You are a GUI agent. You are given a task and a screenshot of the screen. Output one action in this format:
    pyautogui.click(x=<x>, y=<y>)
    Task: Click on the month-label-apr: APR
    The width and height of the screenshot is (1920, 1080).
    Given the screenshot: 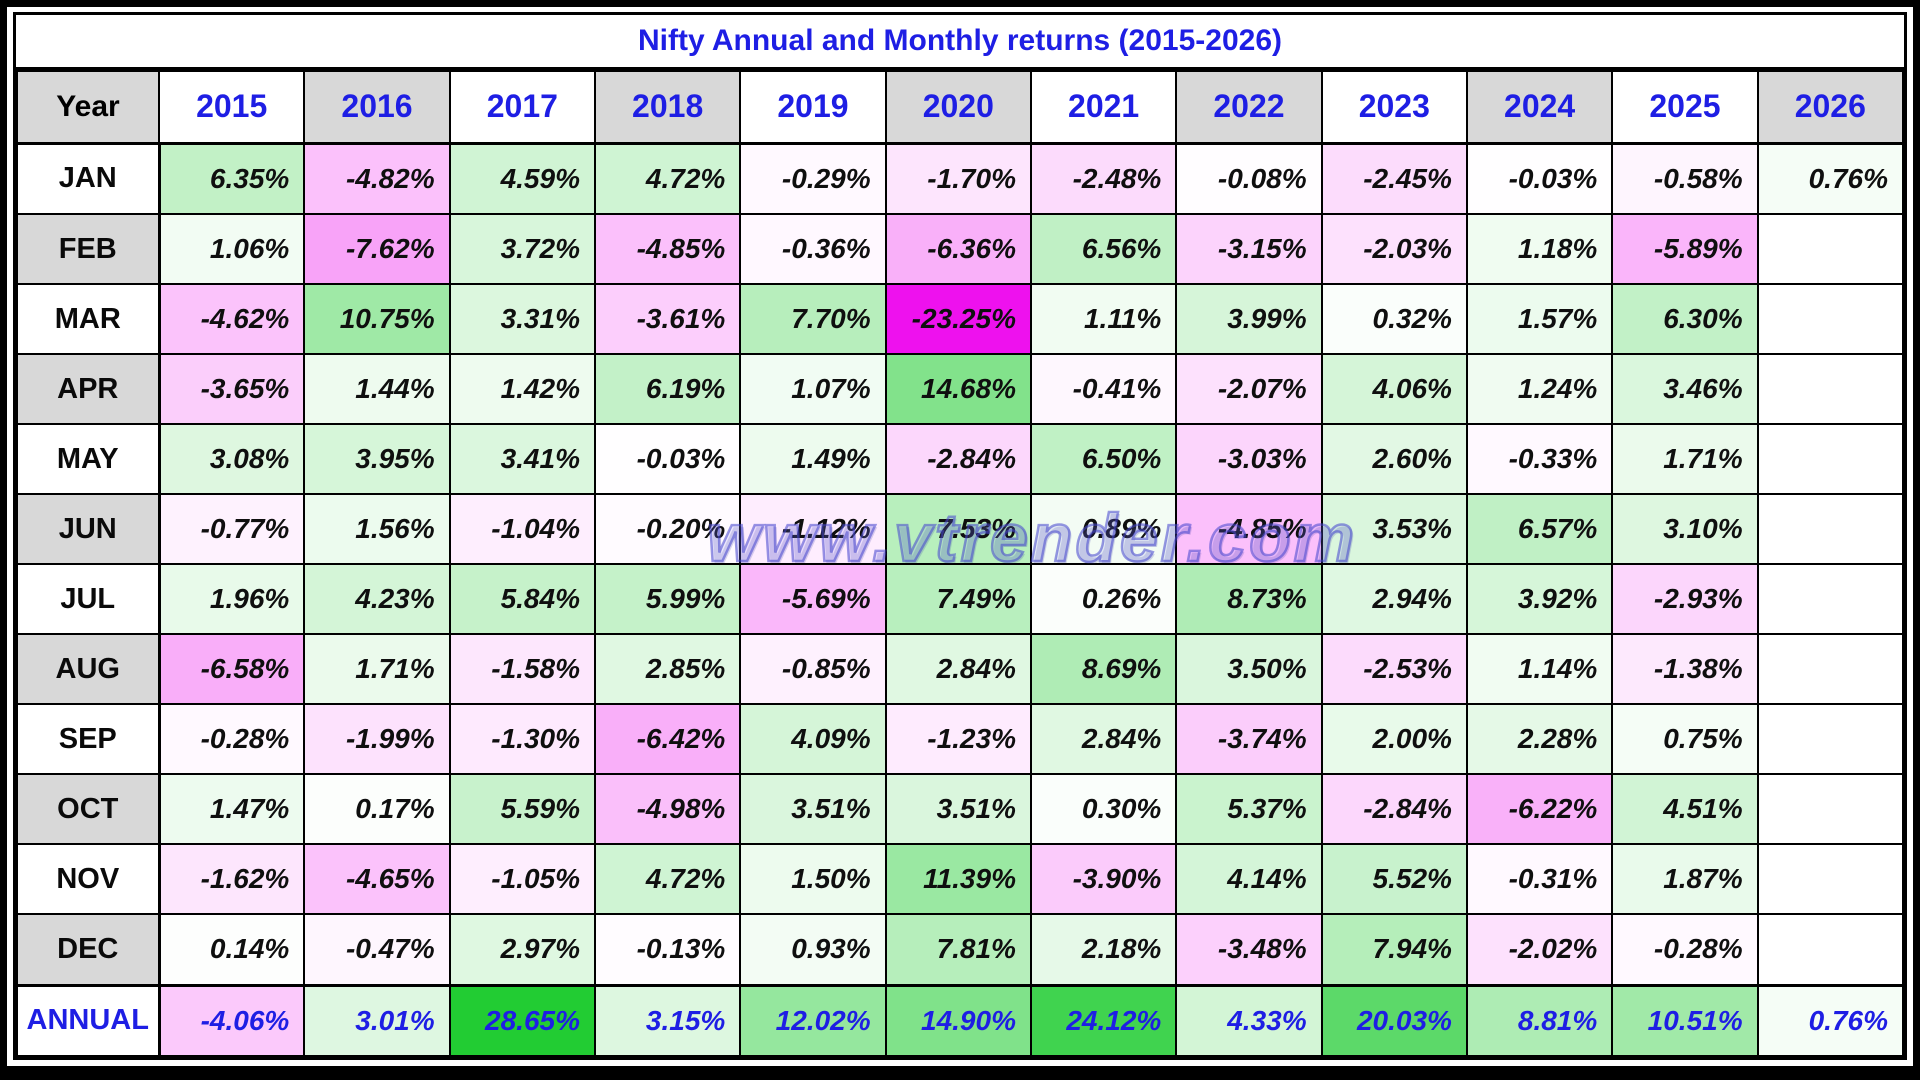 What is the action you would take?
    pyautogui.click(x=88, y=389)
    